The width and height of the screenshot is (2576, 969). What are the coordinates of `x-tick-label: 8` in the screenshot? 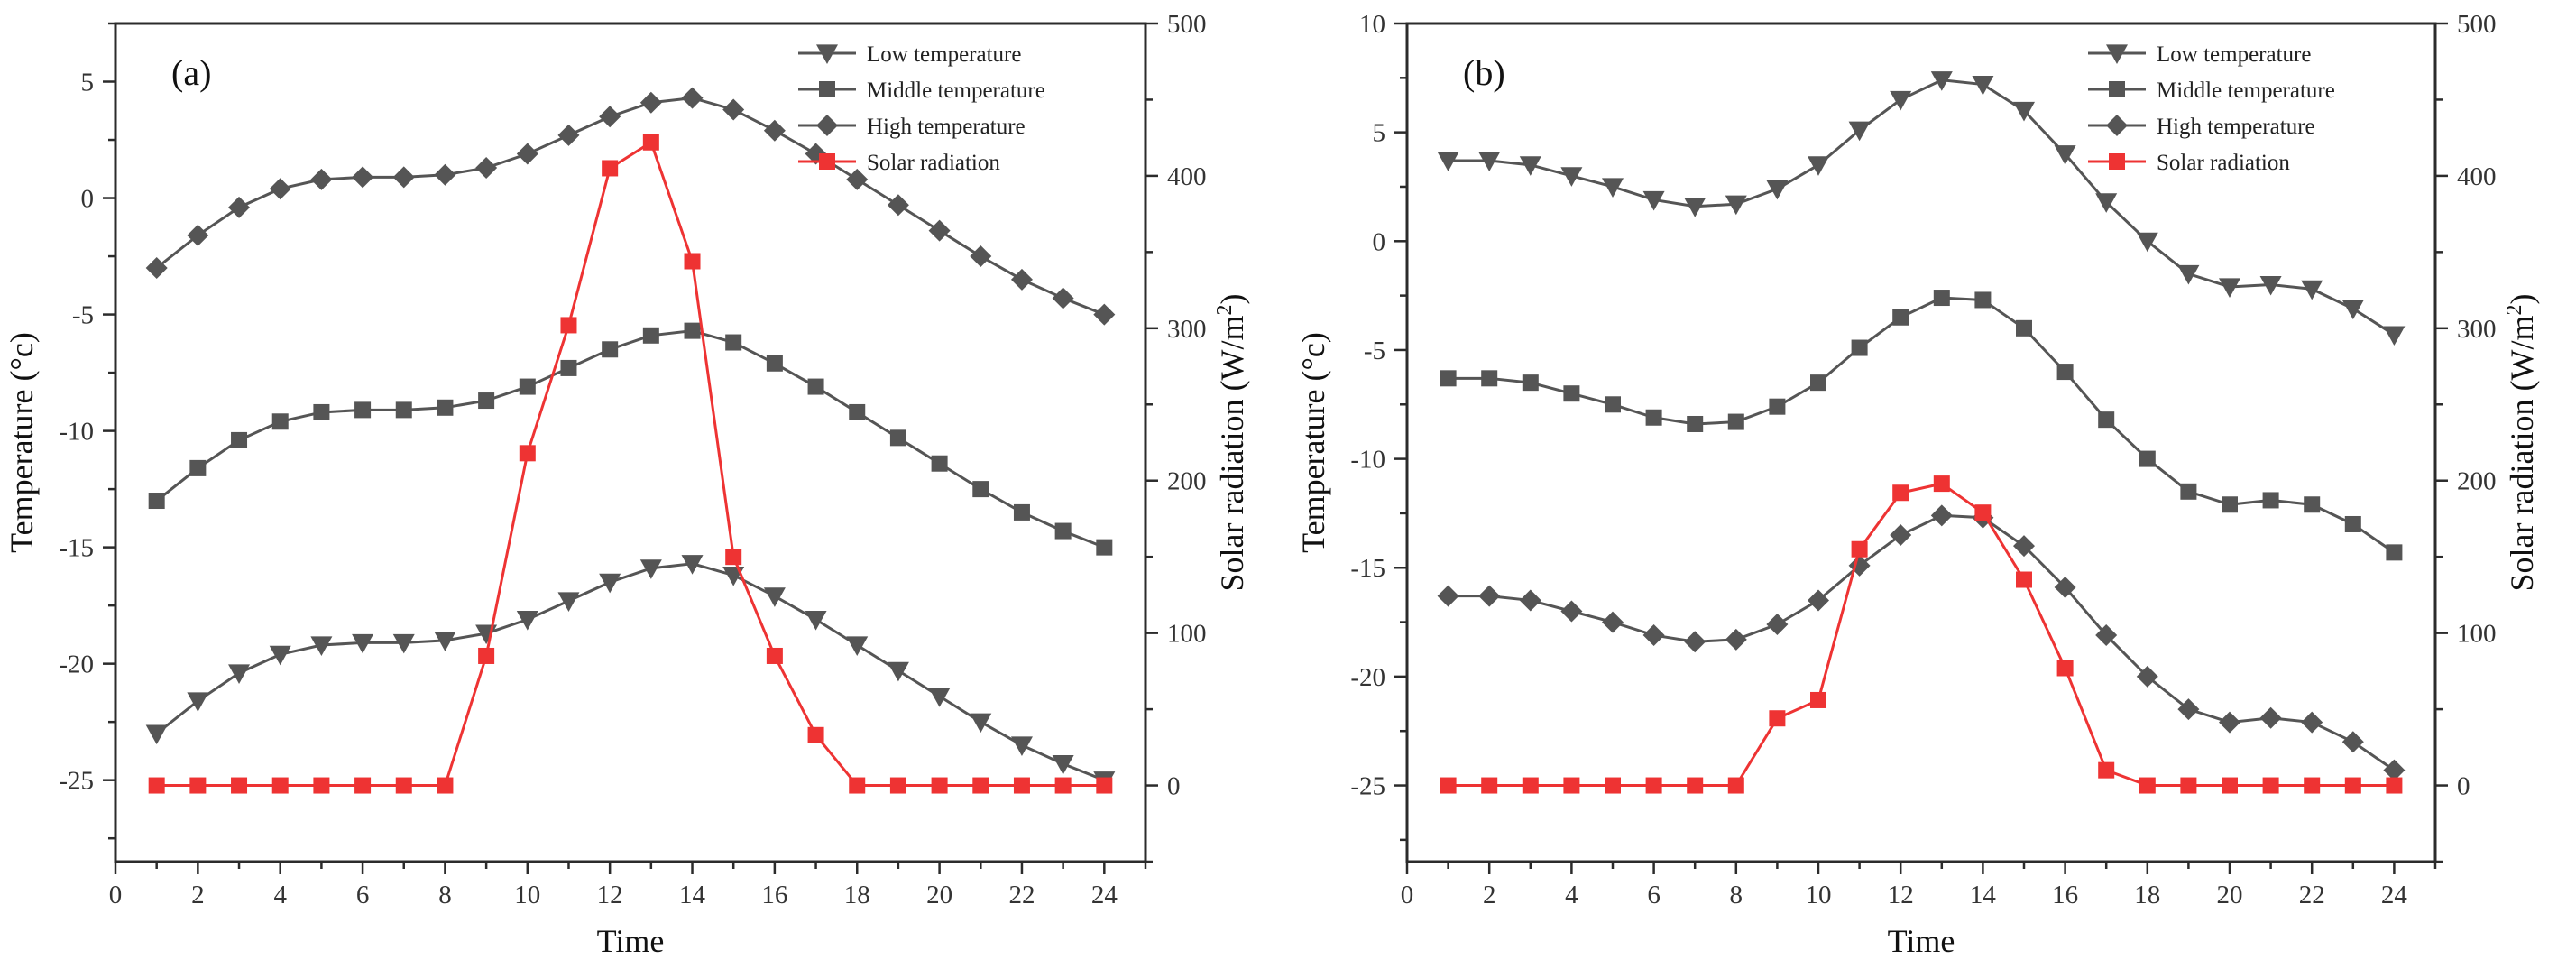 It's located at (445, 895).